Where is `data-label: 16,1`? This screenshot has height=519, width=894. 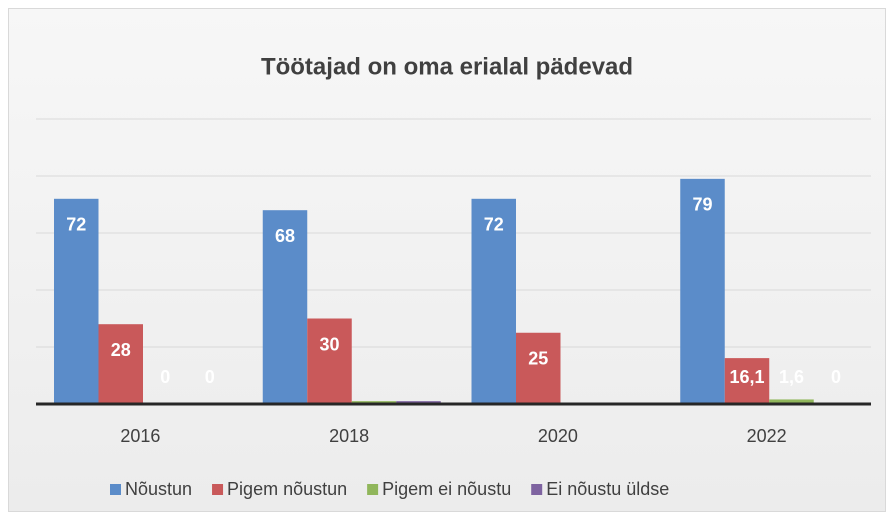
data-label: 16,1 is located at coordinates (746, 377).